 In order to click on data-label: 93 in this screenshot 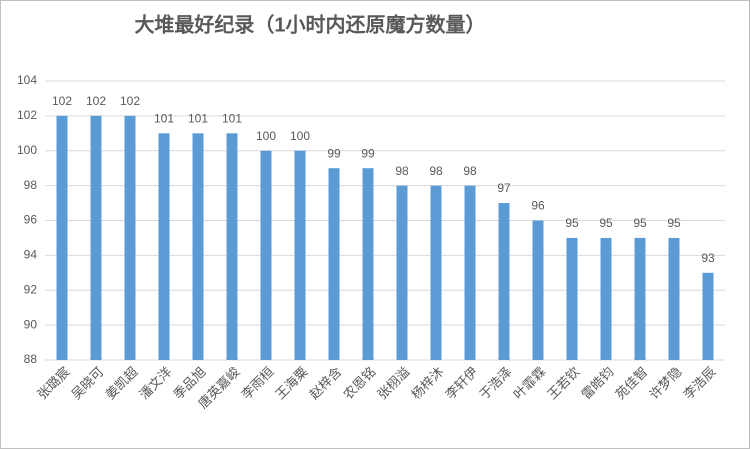, I will do `click(708, 258)`.